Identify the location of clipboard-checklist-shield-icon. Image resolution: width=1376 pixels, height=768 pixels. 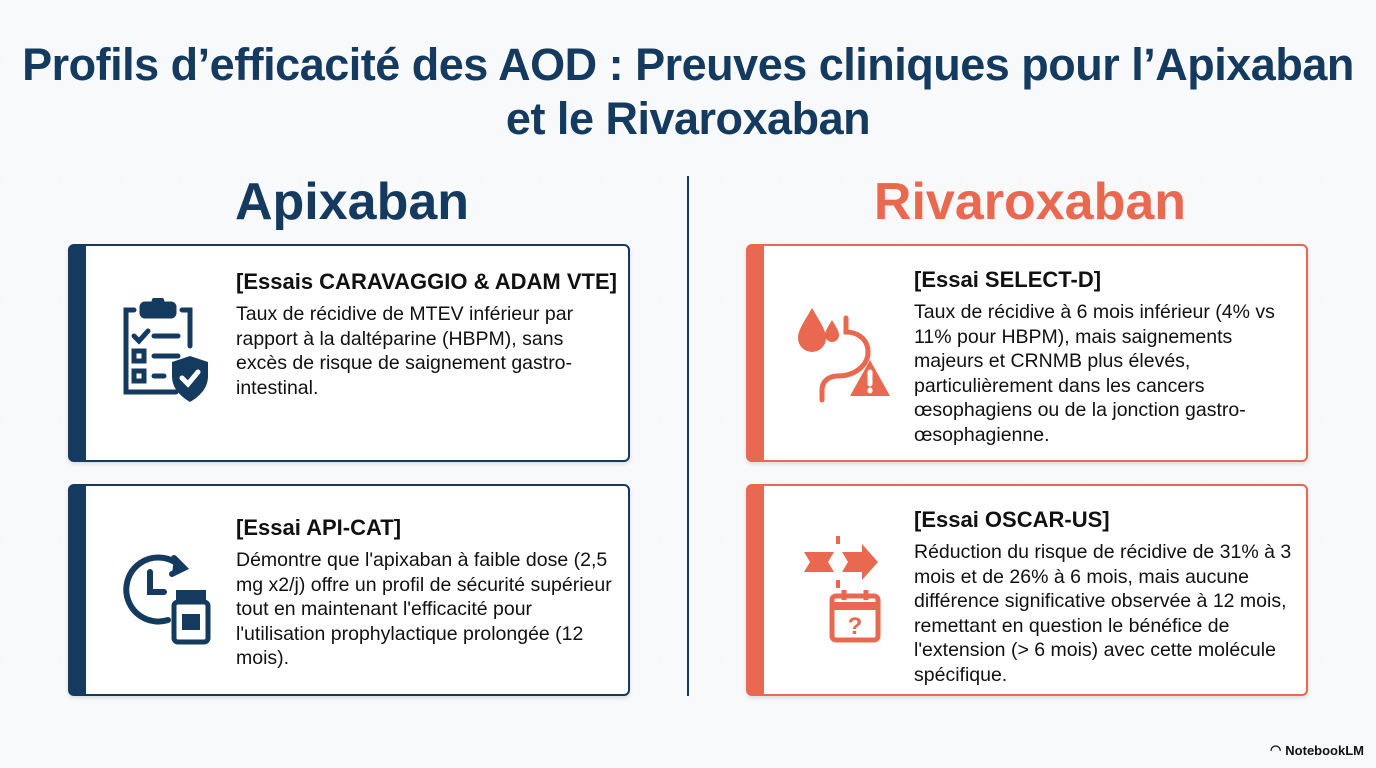
(165, 350).